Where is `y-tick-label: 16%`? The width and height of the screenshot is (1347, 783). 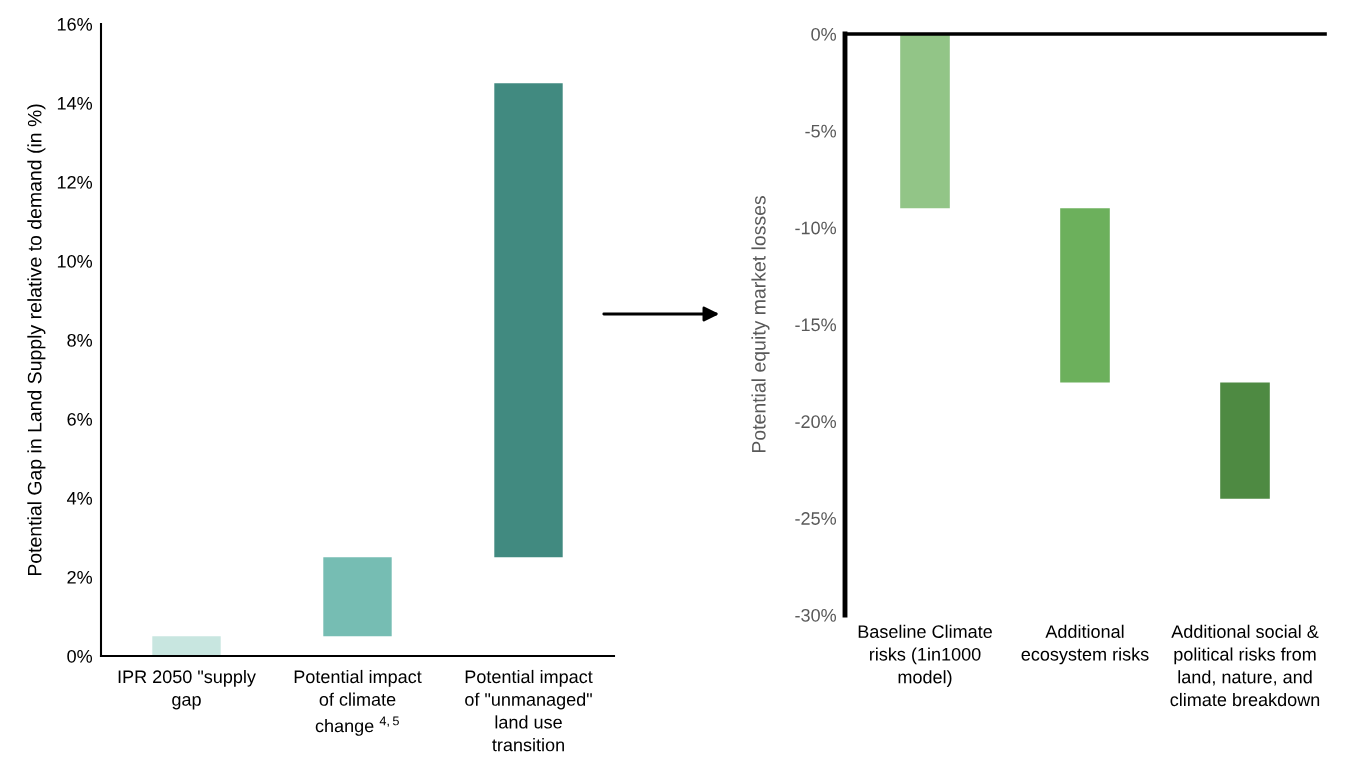
y-tick-label: 16% is located at coordinates (75, 24).